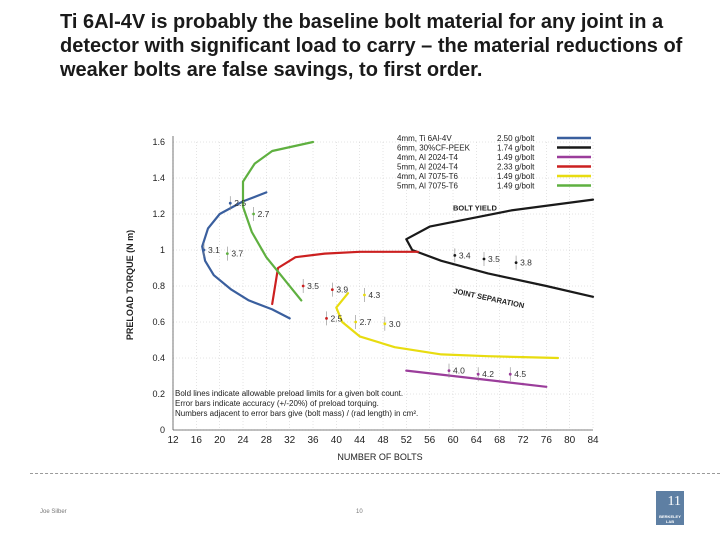  I want to click on logo-text: BERKELEY LAB, so click(670, 519).